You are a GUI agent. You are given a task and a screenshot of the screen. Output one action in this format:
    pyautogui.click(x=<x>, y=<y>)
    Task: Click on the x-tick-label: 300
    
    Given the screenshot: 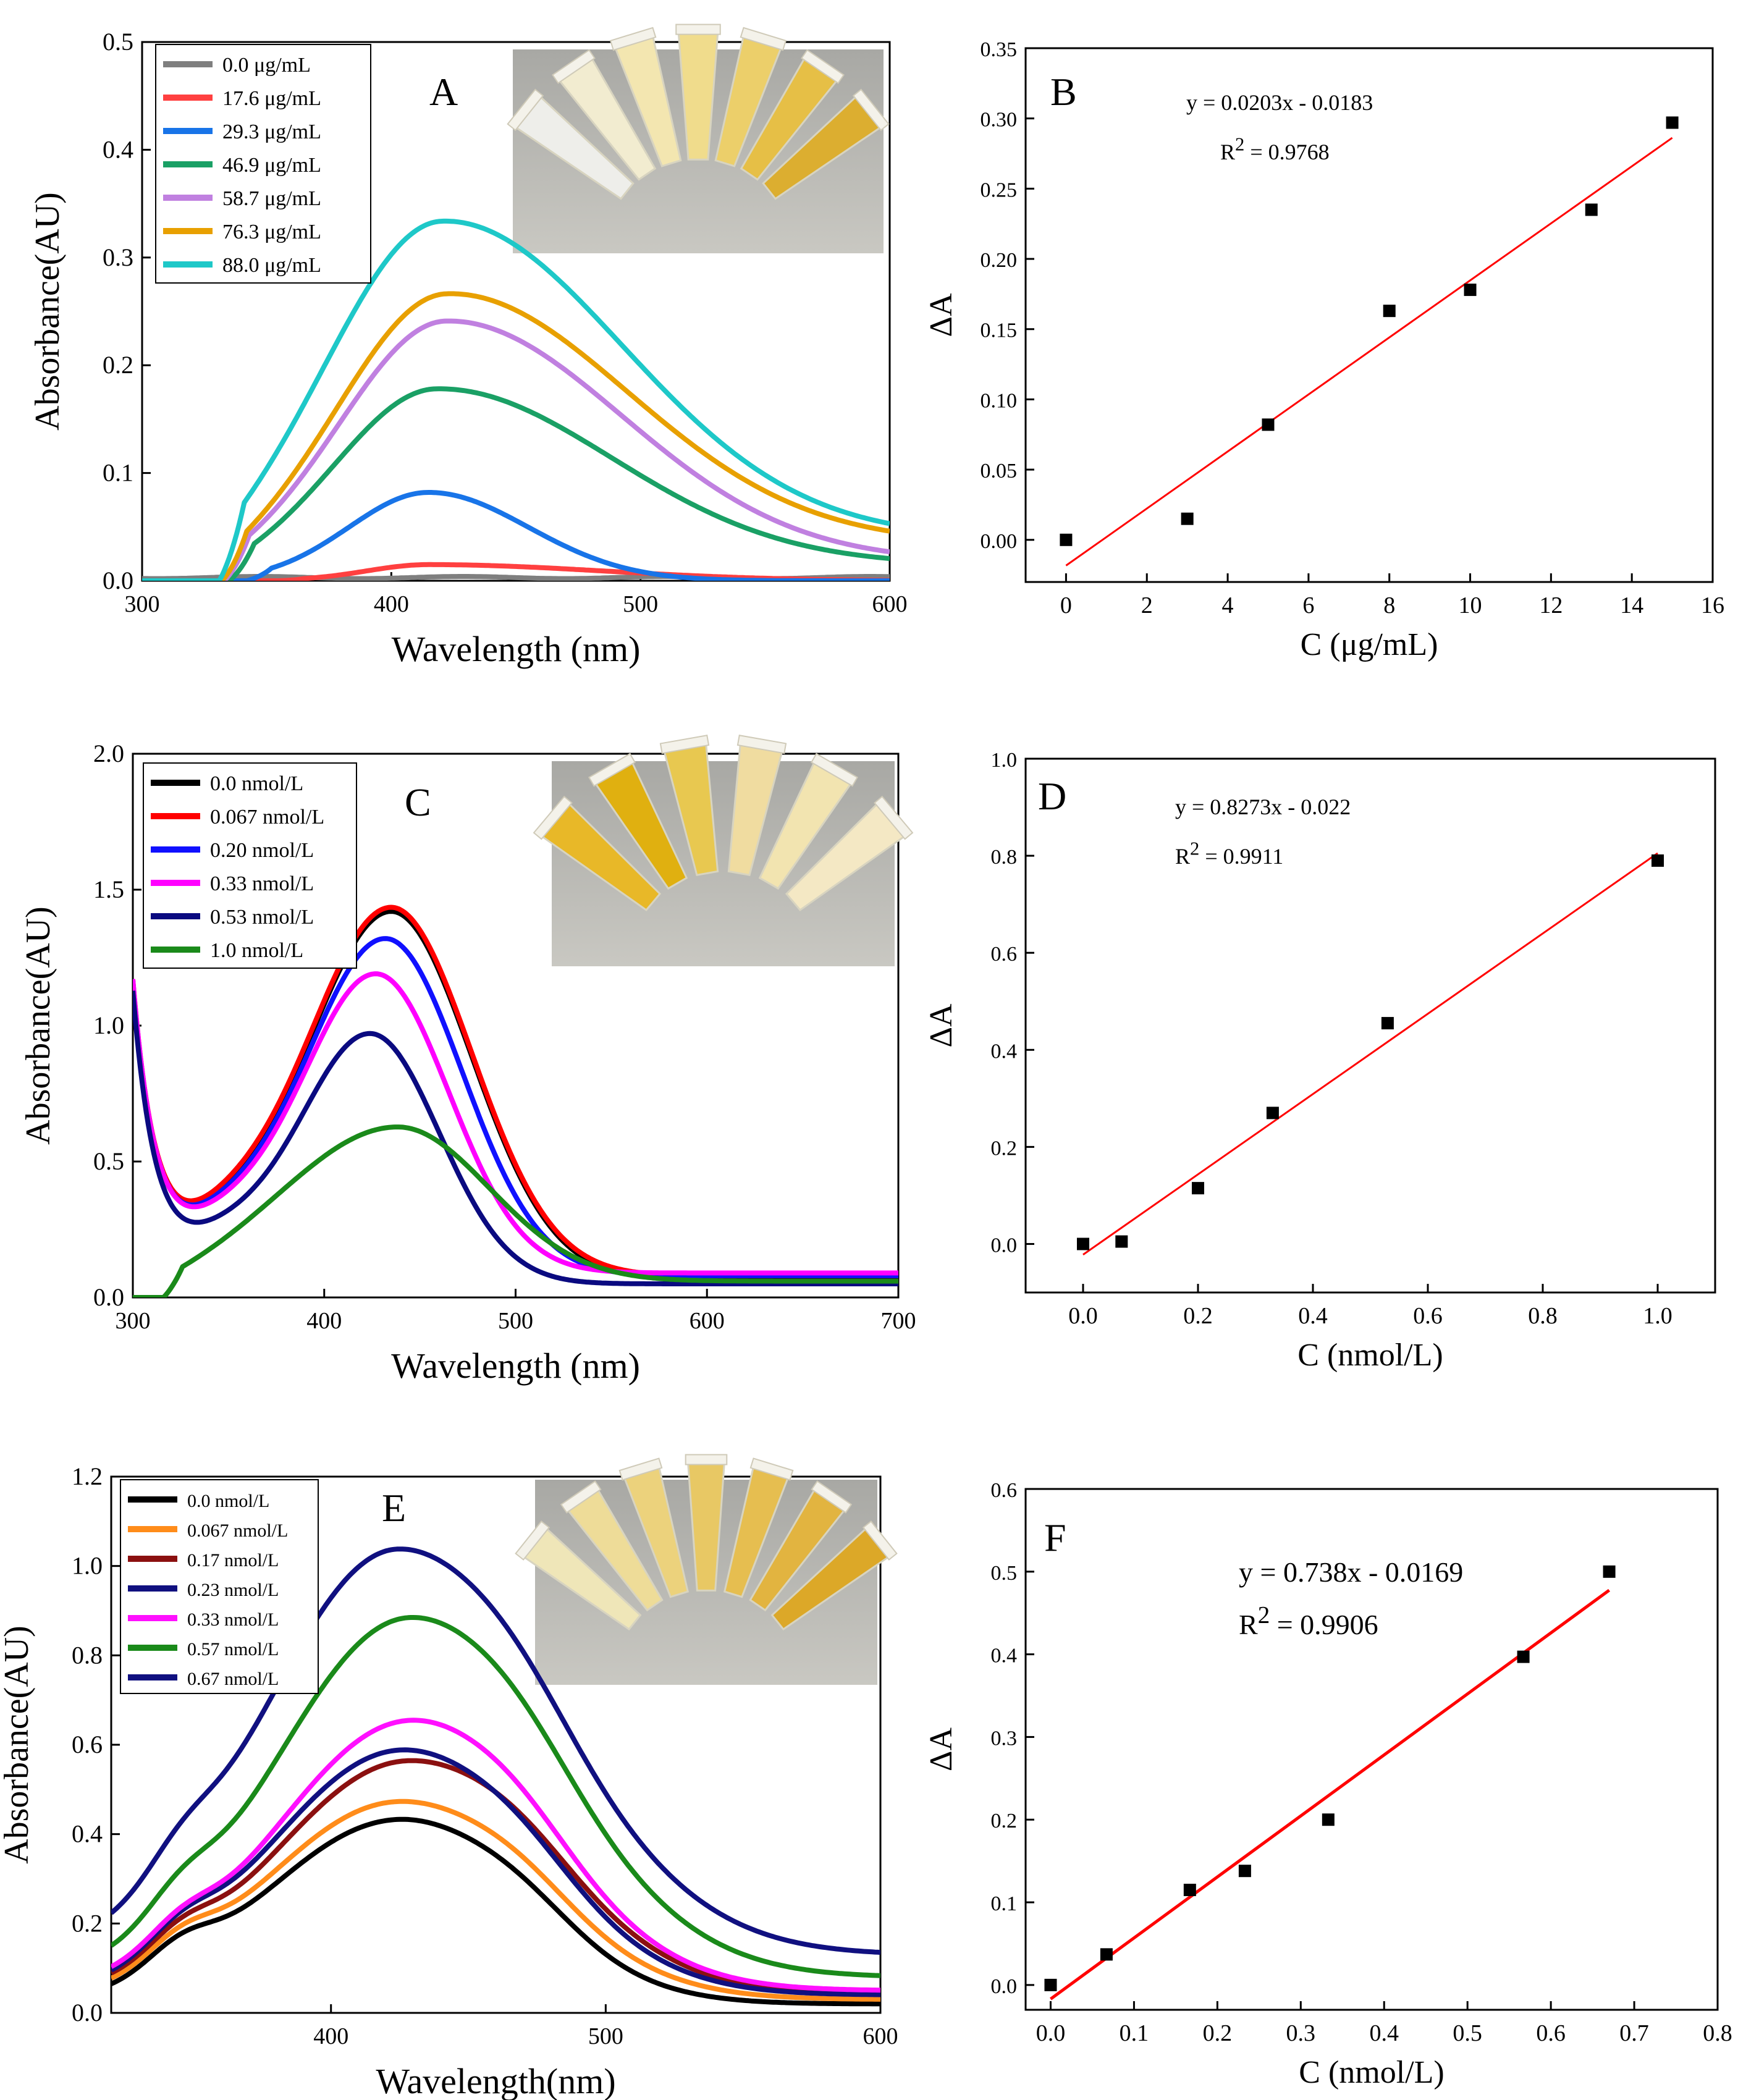 What is the action you would take?
    pyautogui.click(x=133, y=1321)
    